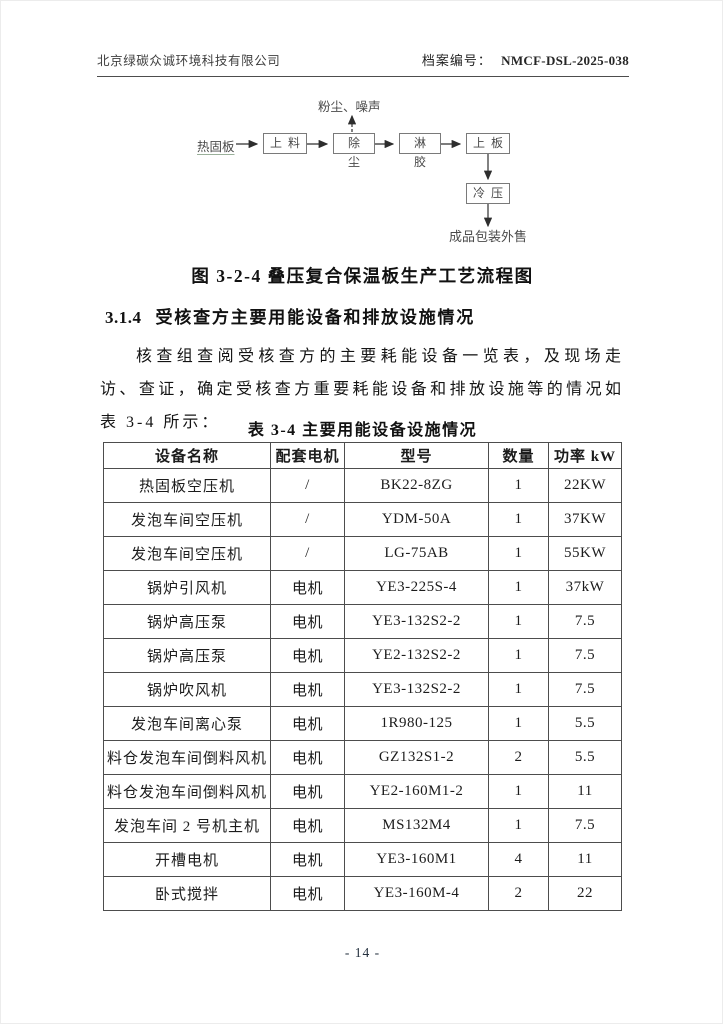  I want to click on table-row: 发泡车间空压机 / YDM-50A 1 37KW, so click(362, 519).